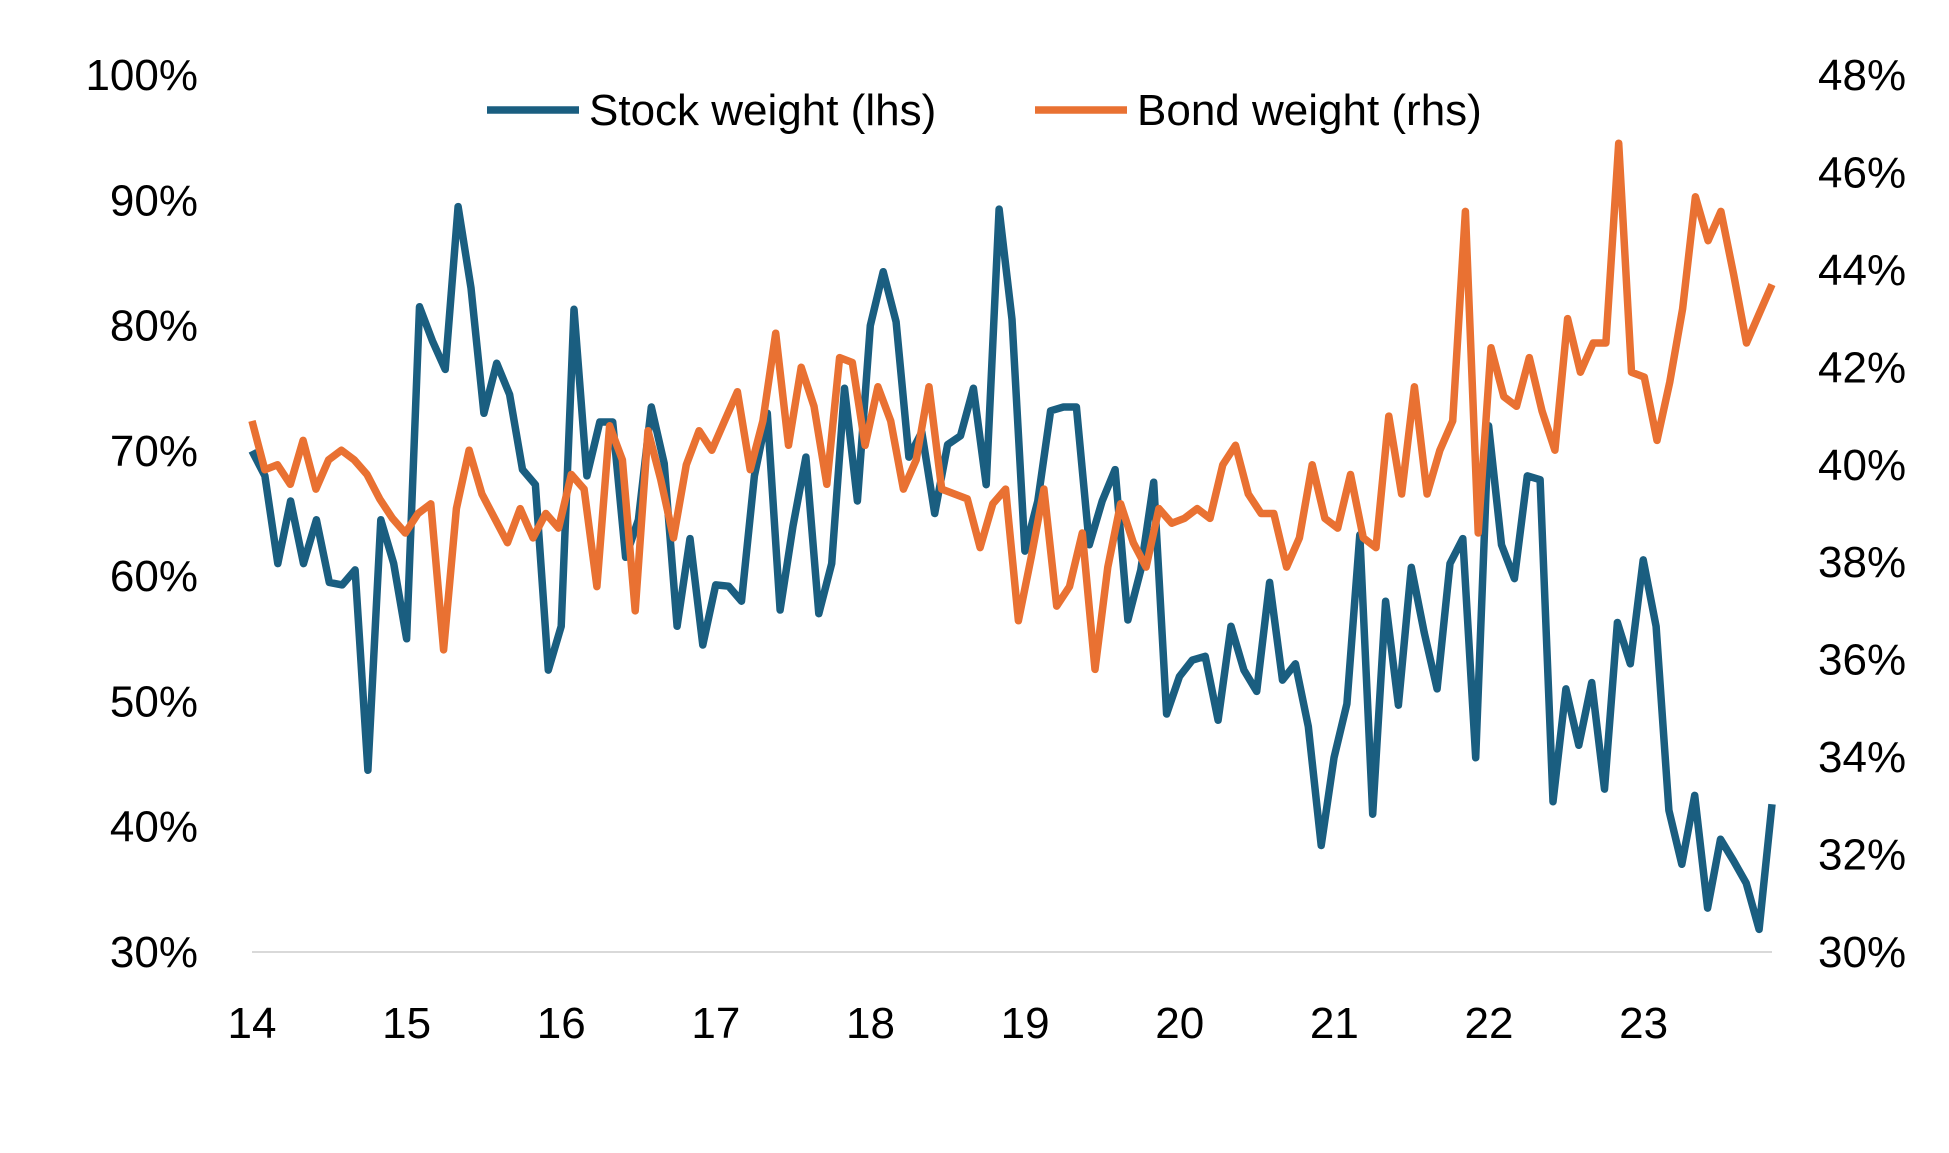 This screenshot has width=1949, height=1153. Describe the element at coordinates (154, 952) in the screenshot. I see `left-axis-tick-label: 30%` at that location.